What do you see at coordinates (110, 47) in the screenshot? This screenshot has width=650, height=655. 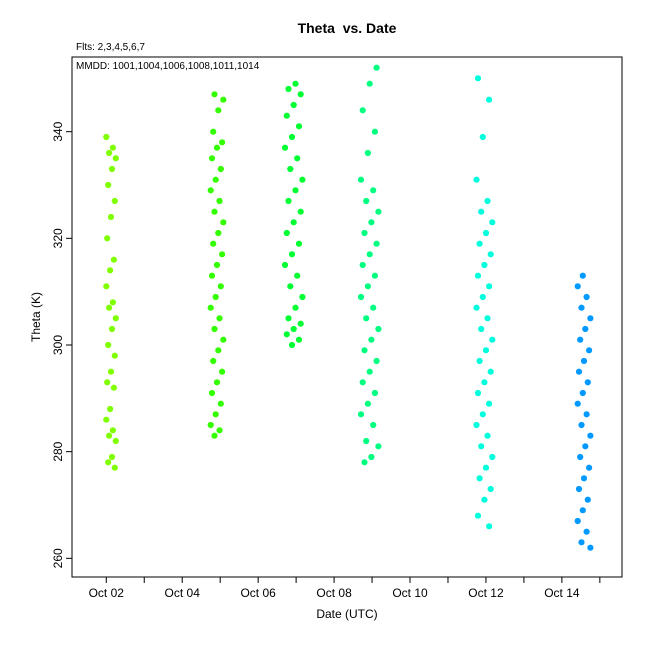 I see `flights-subtitle: Flts: 2,3,4,5,6,7` at bounding box center [110, 47].